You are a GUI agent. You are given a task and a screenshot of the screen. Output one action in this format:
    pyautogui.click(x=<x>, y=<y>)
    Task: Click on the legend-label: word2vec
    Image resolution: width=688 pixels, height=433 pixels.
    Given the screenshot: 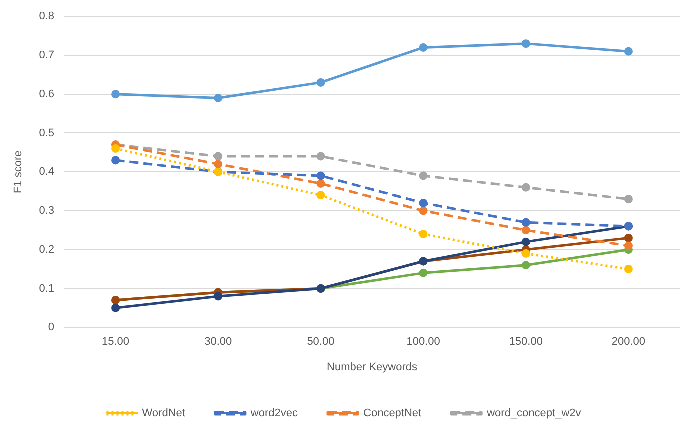 What is the action you would take?
    pyautogui.click(x=274, y=414)
    